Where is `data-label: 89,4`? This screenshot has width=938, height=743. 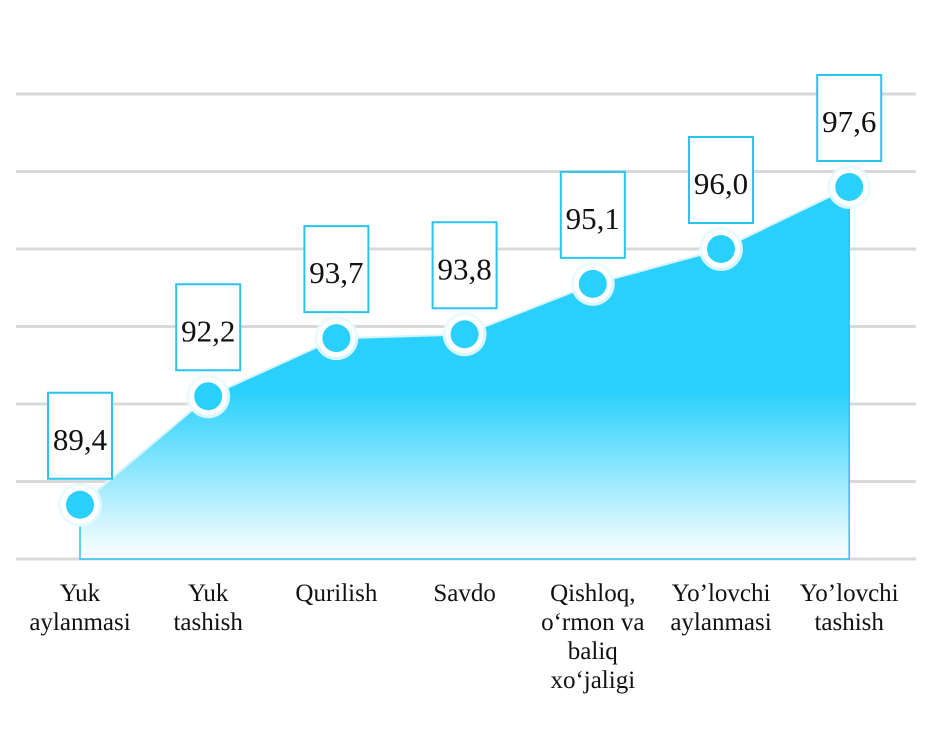 data-label: 89,4 is located at coordinates (80, 435).